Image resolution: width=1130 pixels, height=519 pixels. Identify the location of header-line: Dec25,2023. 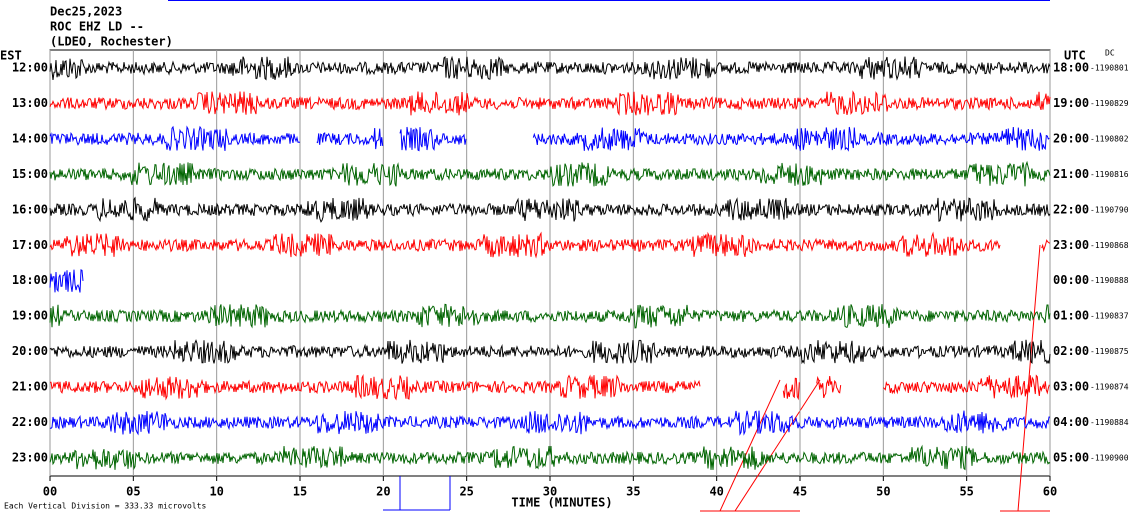
(86, 12).